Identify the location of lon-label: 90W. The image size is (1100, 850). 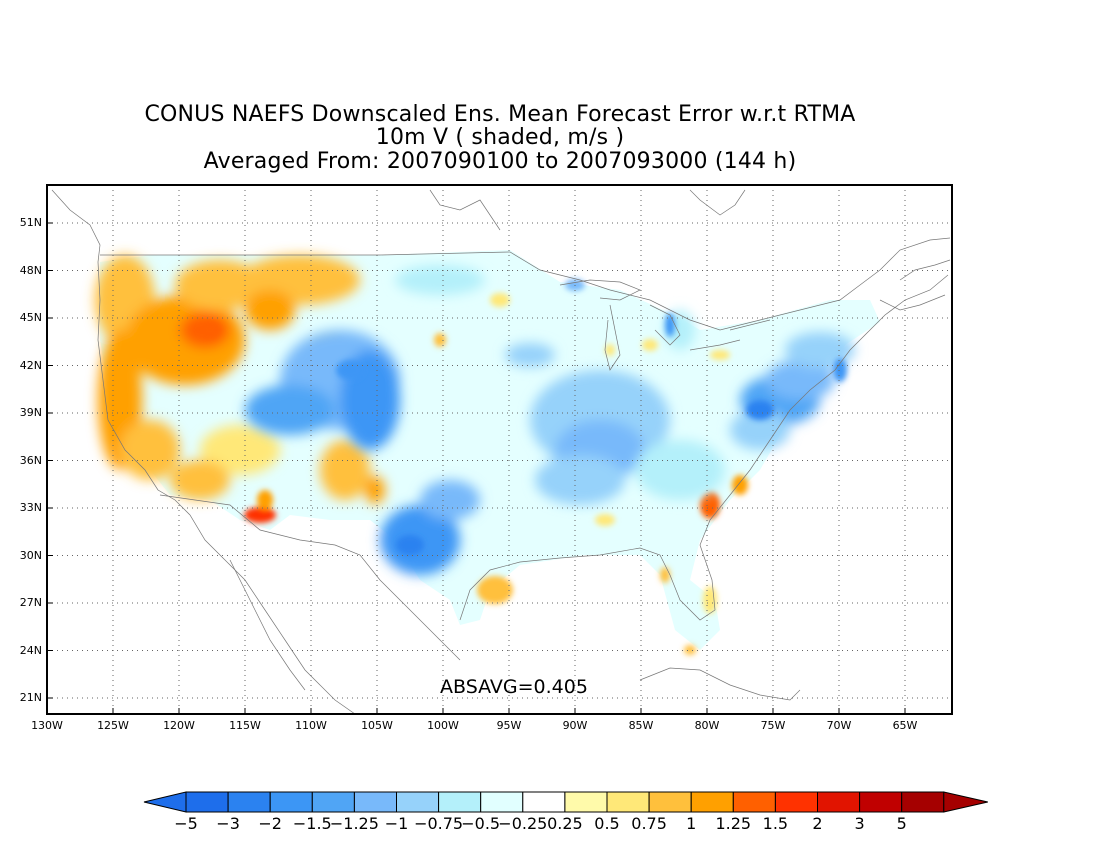
(575, 725).